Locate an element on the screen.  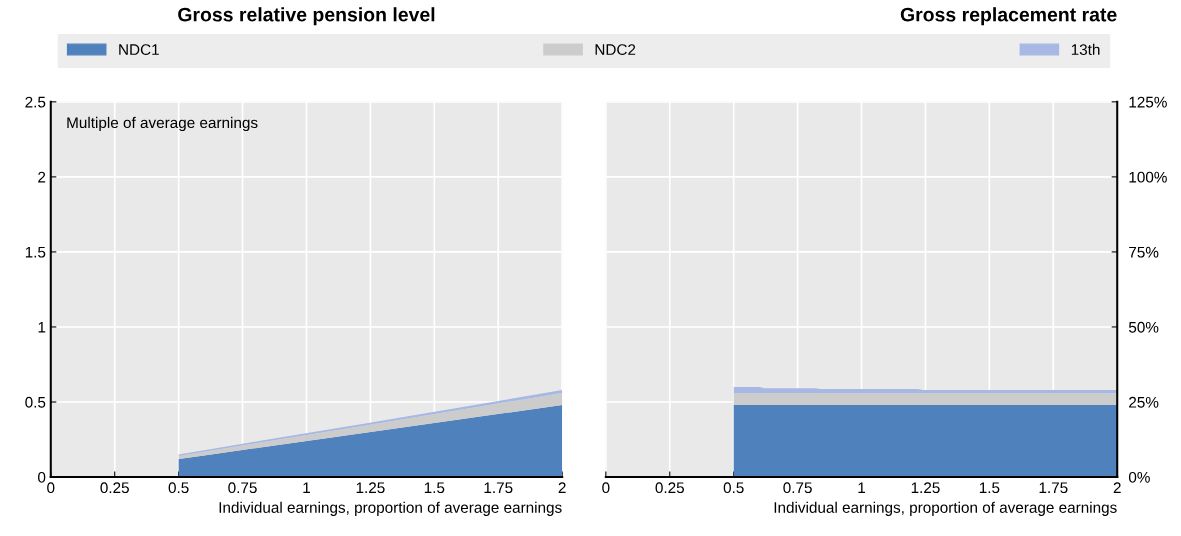
annotation: Multiple of average earnings is located at coordinates (162, 124).